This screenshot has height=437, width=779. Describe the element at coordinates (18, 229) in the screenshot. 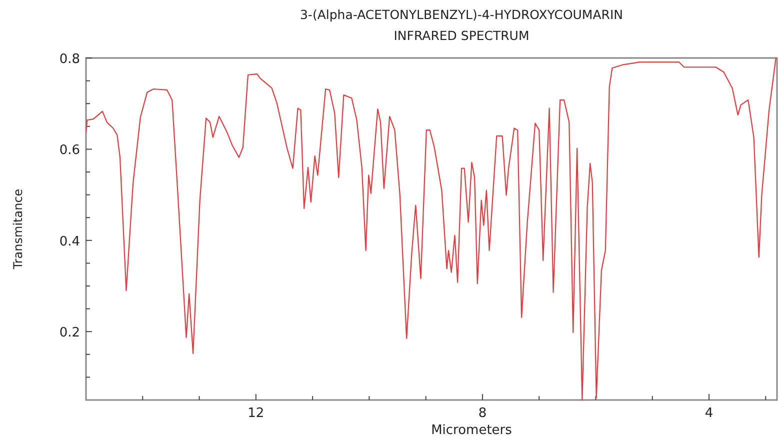

I see `y-axis-title: Transmitance` at that location.